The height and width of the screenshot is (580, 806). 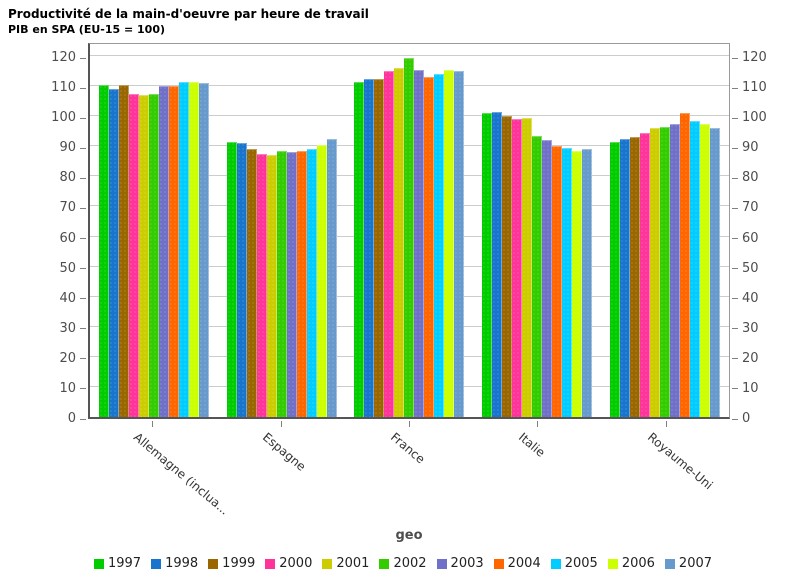 What do you see at coordinates (67, 388) in the screenshot?
I see `y-tick-label-left-10: 10` at bounding box center [67, 388].